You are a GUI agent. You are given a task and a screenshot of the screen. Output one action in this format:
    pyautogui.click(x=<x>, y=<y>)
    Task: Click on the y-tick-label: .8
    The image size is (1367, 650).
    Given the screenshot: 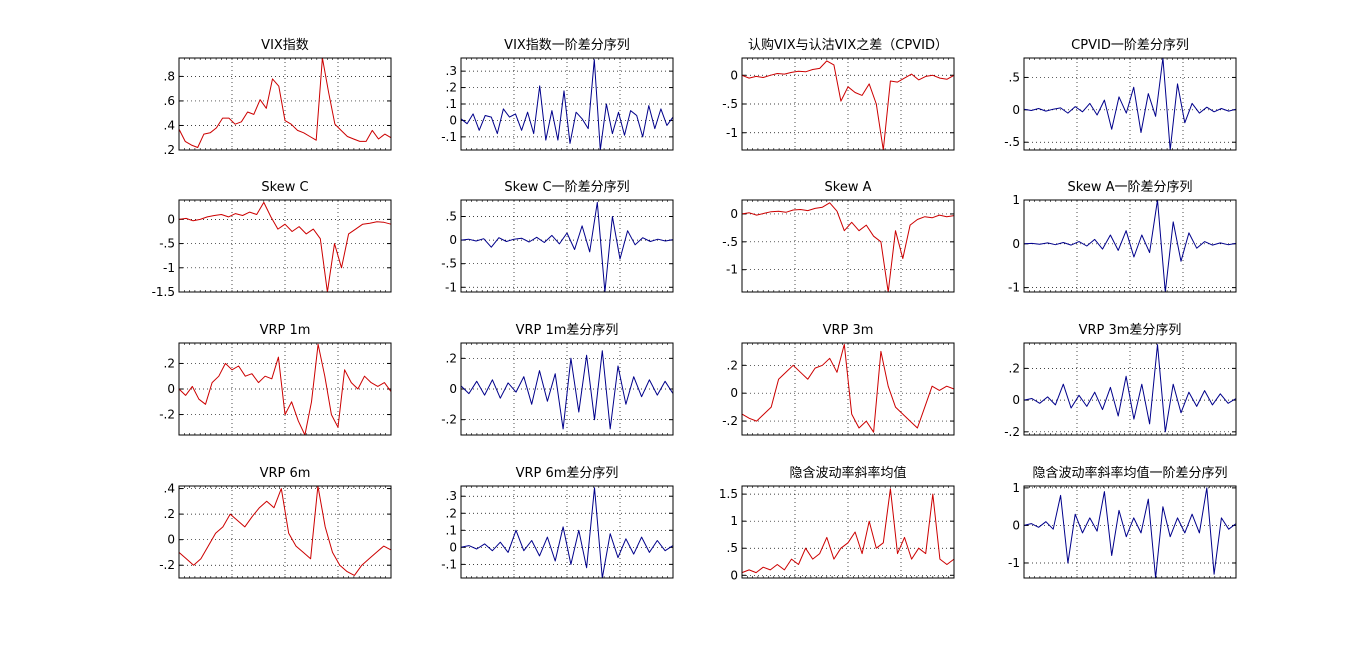 What is the action you would take?
    pyautogui.click(x=169, y=76)
    